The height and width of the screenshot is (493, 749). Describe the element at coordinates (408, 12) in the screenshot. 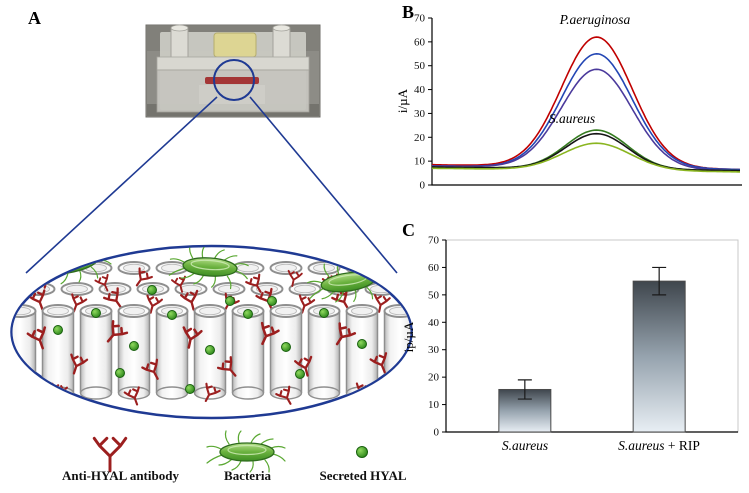

I see `panel-label-b: B` at that location.